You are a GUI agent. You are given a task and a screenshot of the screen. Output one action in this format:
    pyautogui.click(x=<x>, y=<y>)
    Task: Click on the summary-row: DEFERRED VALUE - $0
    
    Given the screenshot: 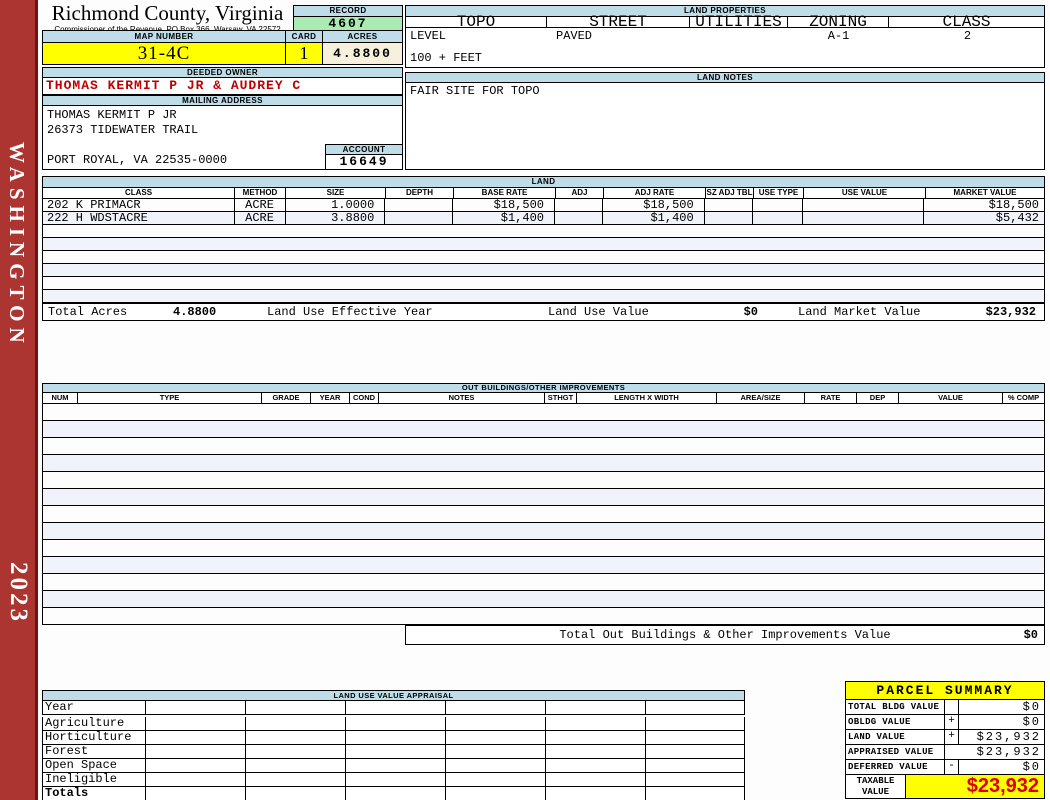 What is the action you would take?
    pyautogui.click(x=945, y=767)
    